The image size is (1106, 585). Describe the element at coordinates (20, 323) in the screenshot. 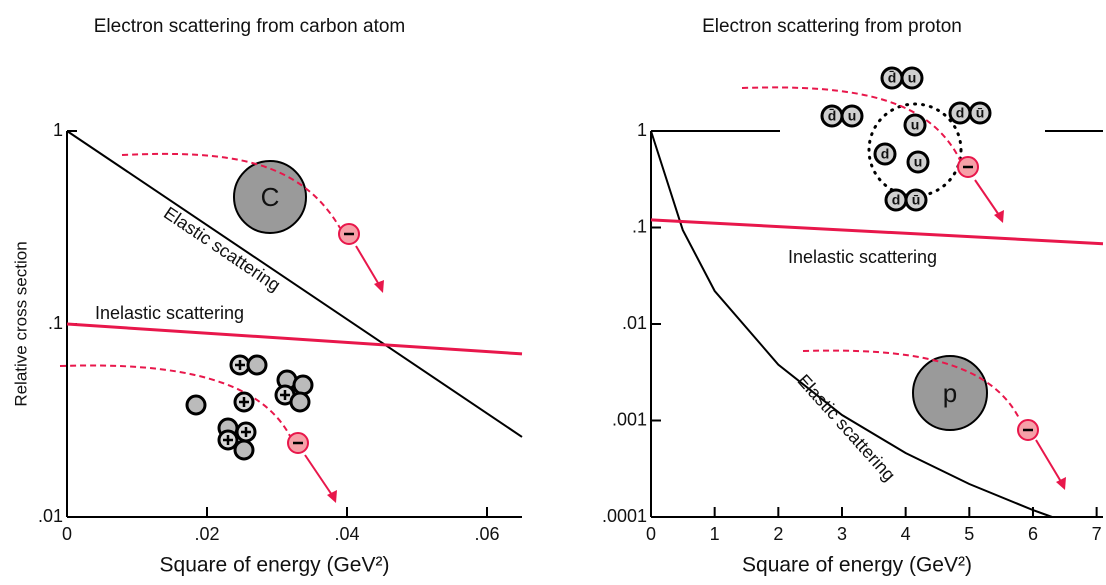

I see `y-axis-label: Relative cross section` at that location.